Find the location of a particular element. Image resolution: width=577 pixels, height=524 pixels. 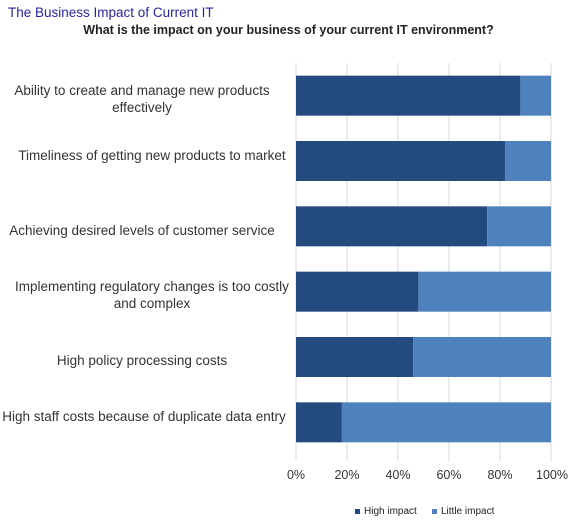

legend-item-high-impact: High impact is located at coordinates (386, 511).